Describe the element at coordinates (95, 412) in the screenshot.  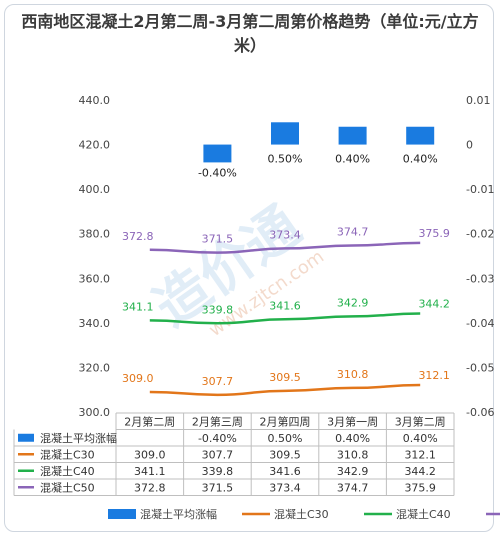
I see `left-tick-label: 300.0` at that location.